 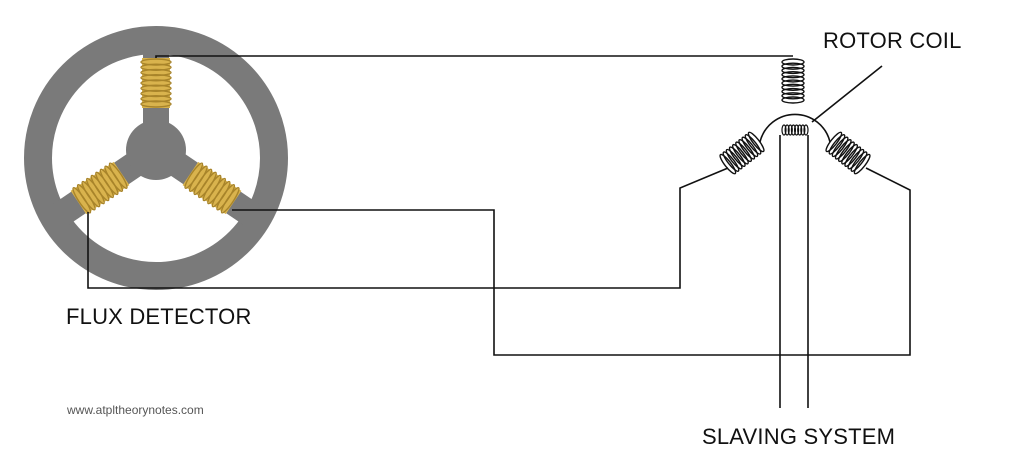 What do you see at coordinates (892, 40) in the screenshot?
I see `rotor-coil-label: ROTOR COIL` at bounding box center [892, 40].